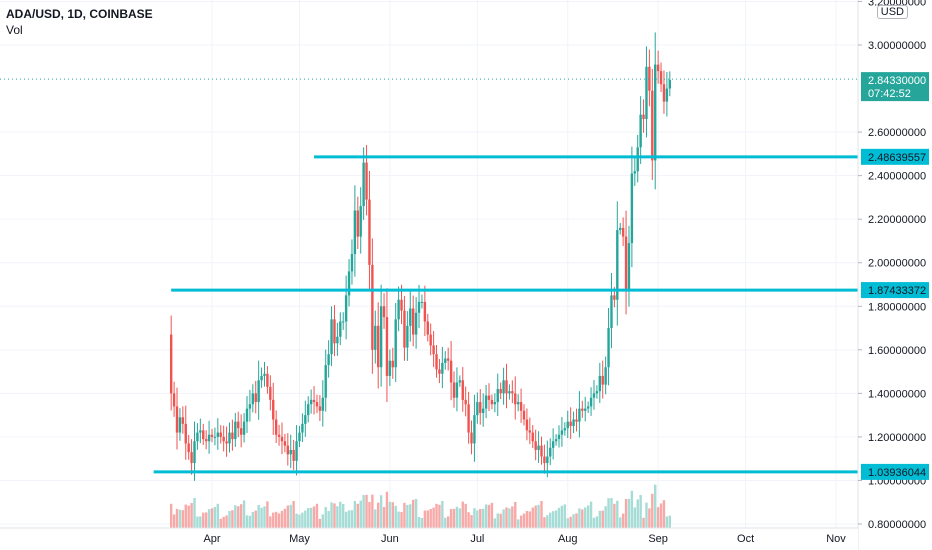  What do you see at coordinates (429, 538) in the screenshot?
I see `time-axis: Apr May Jun Jul Aug Sep Oct Nov` at bounding box center [429, 538].